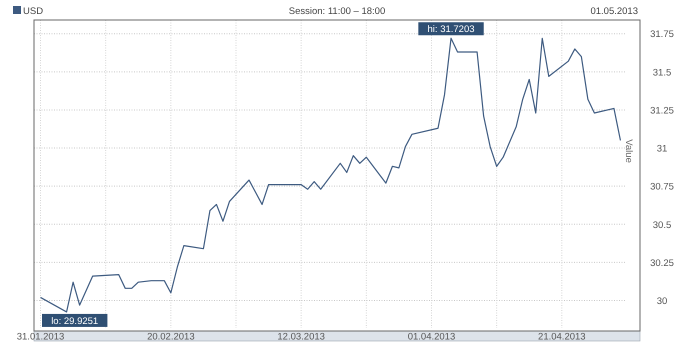 The height and width of the screenshot is (345, 688). What do you see at coordinates (662, 149) in the screenshot?
I see `y-tick-label: 31` at bounding box center [662, 149].